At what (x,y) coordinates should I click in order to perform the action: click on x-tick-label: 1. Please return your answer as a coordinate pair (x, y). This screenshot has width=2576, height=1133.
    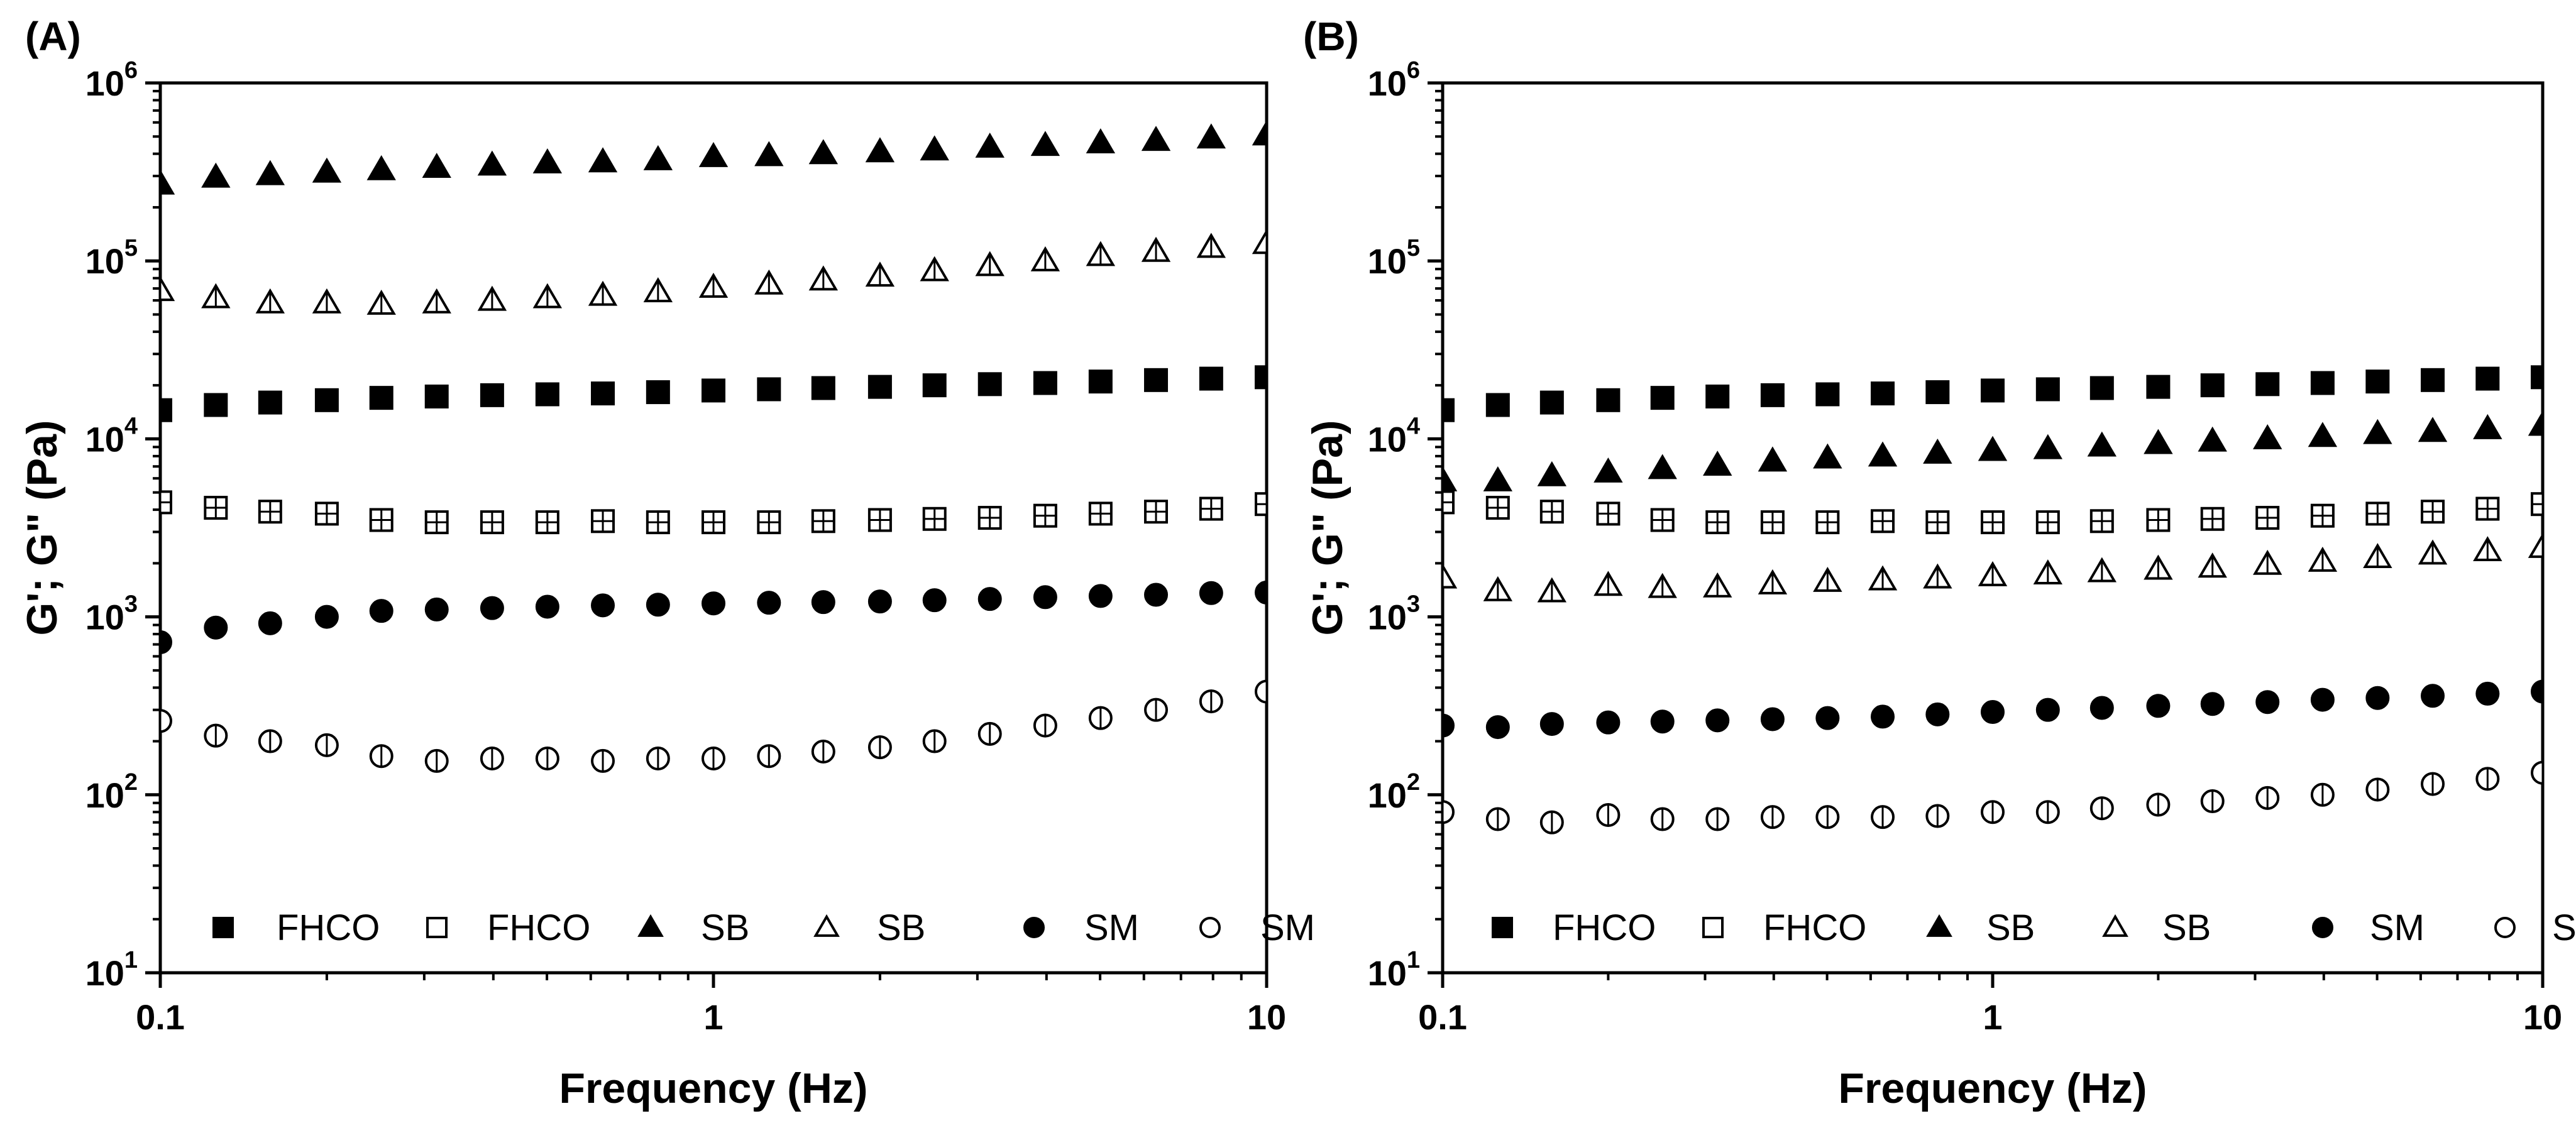
    Looking at the image, I should click on (713, 1017).